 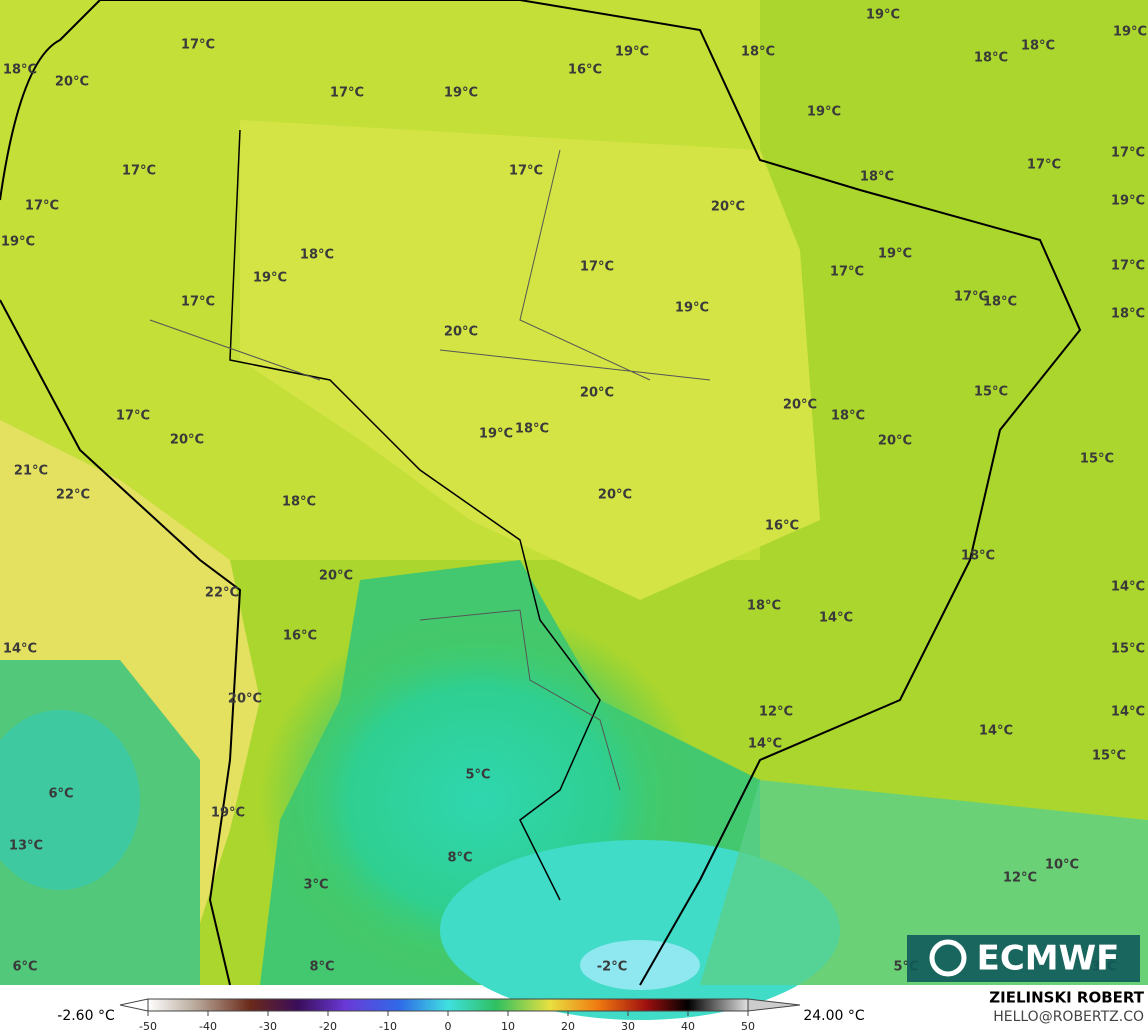 What do you see at coordinates (628, 1026) in the screenshot?
I see `colorbar-tick-label: 30` at bounding box center [628, 1026].